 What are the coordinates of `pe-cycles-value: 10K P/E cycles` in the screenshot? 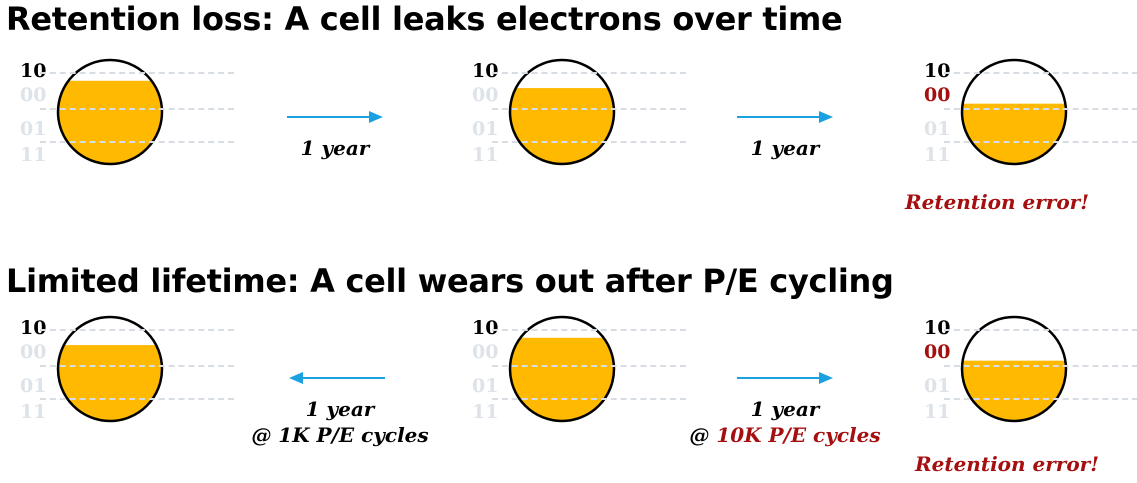 It's located at (798, 435).